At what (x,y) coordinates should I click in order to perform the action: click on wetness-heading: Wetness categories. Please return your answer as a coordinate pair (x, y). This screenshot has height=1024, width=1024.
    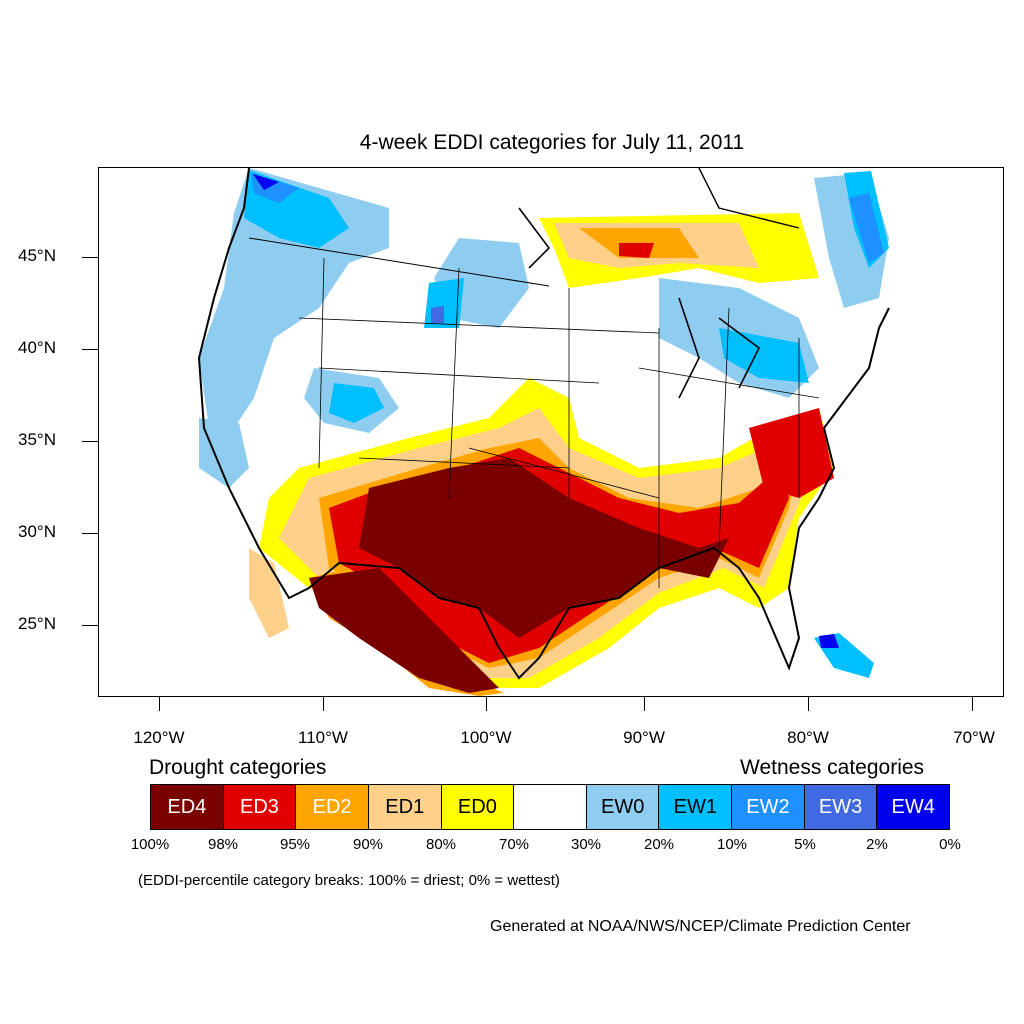
    Looking at the image, I should click on (832, 767).